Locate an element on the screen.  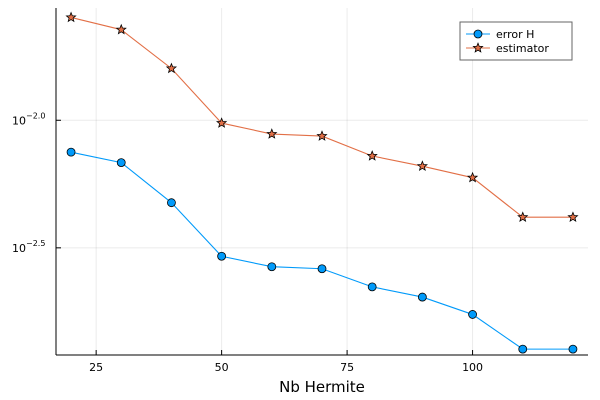
legend-item: error H is located at coordinates (500, 34).